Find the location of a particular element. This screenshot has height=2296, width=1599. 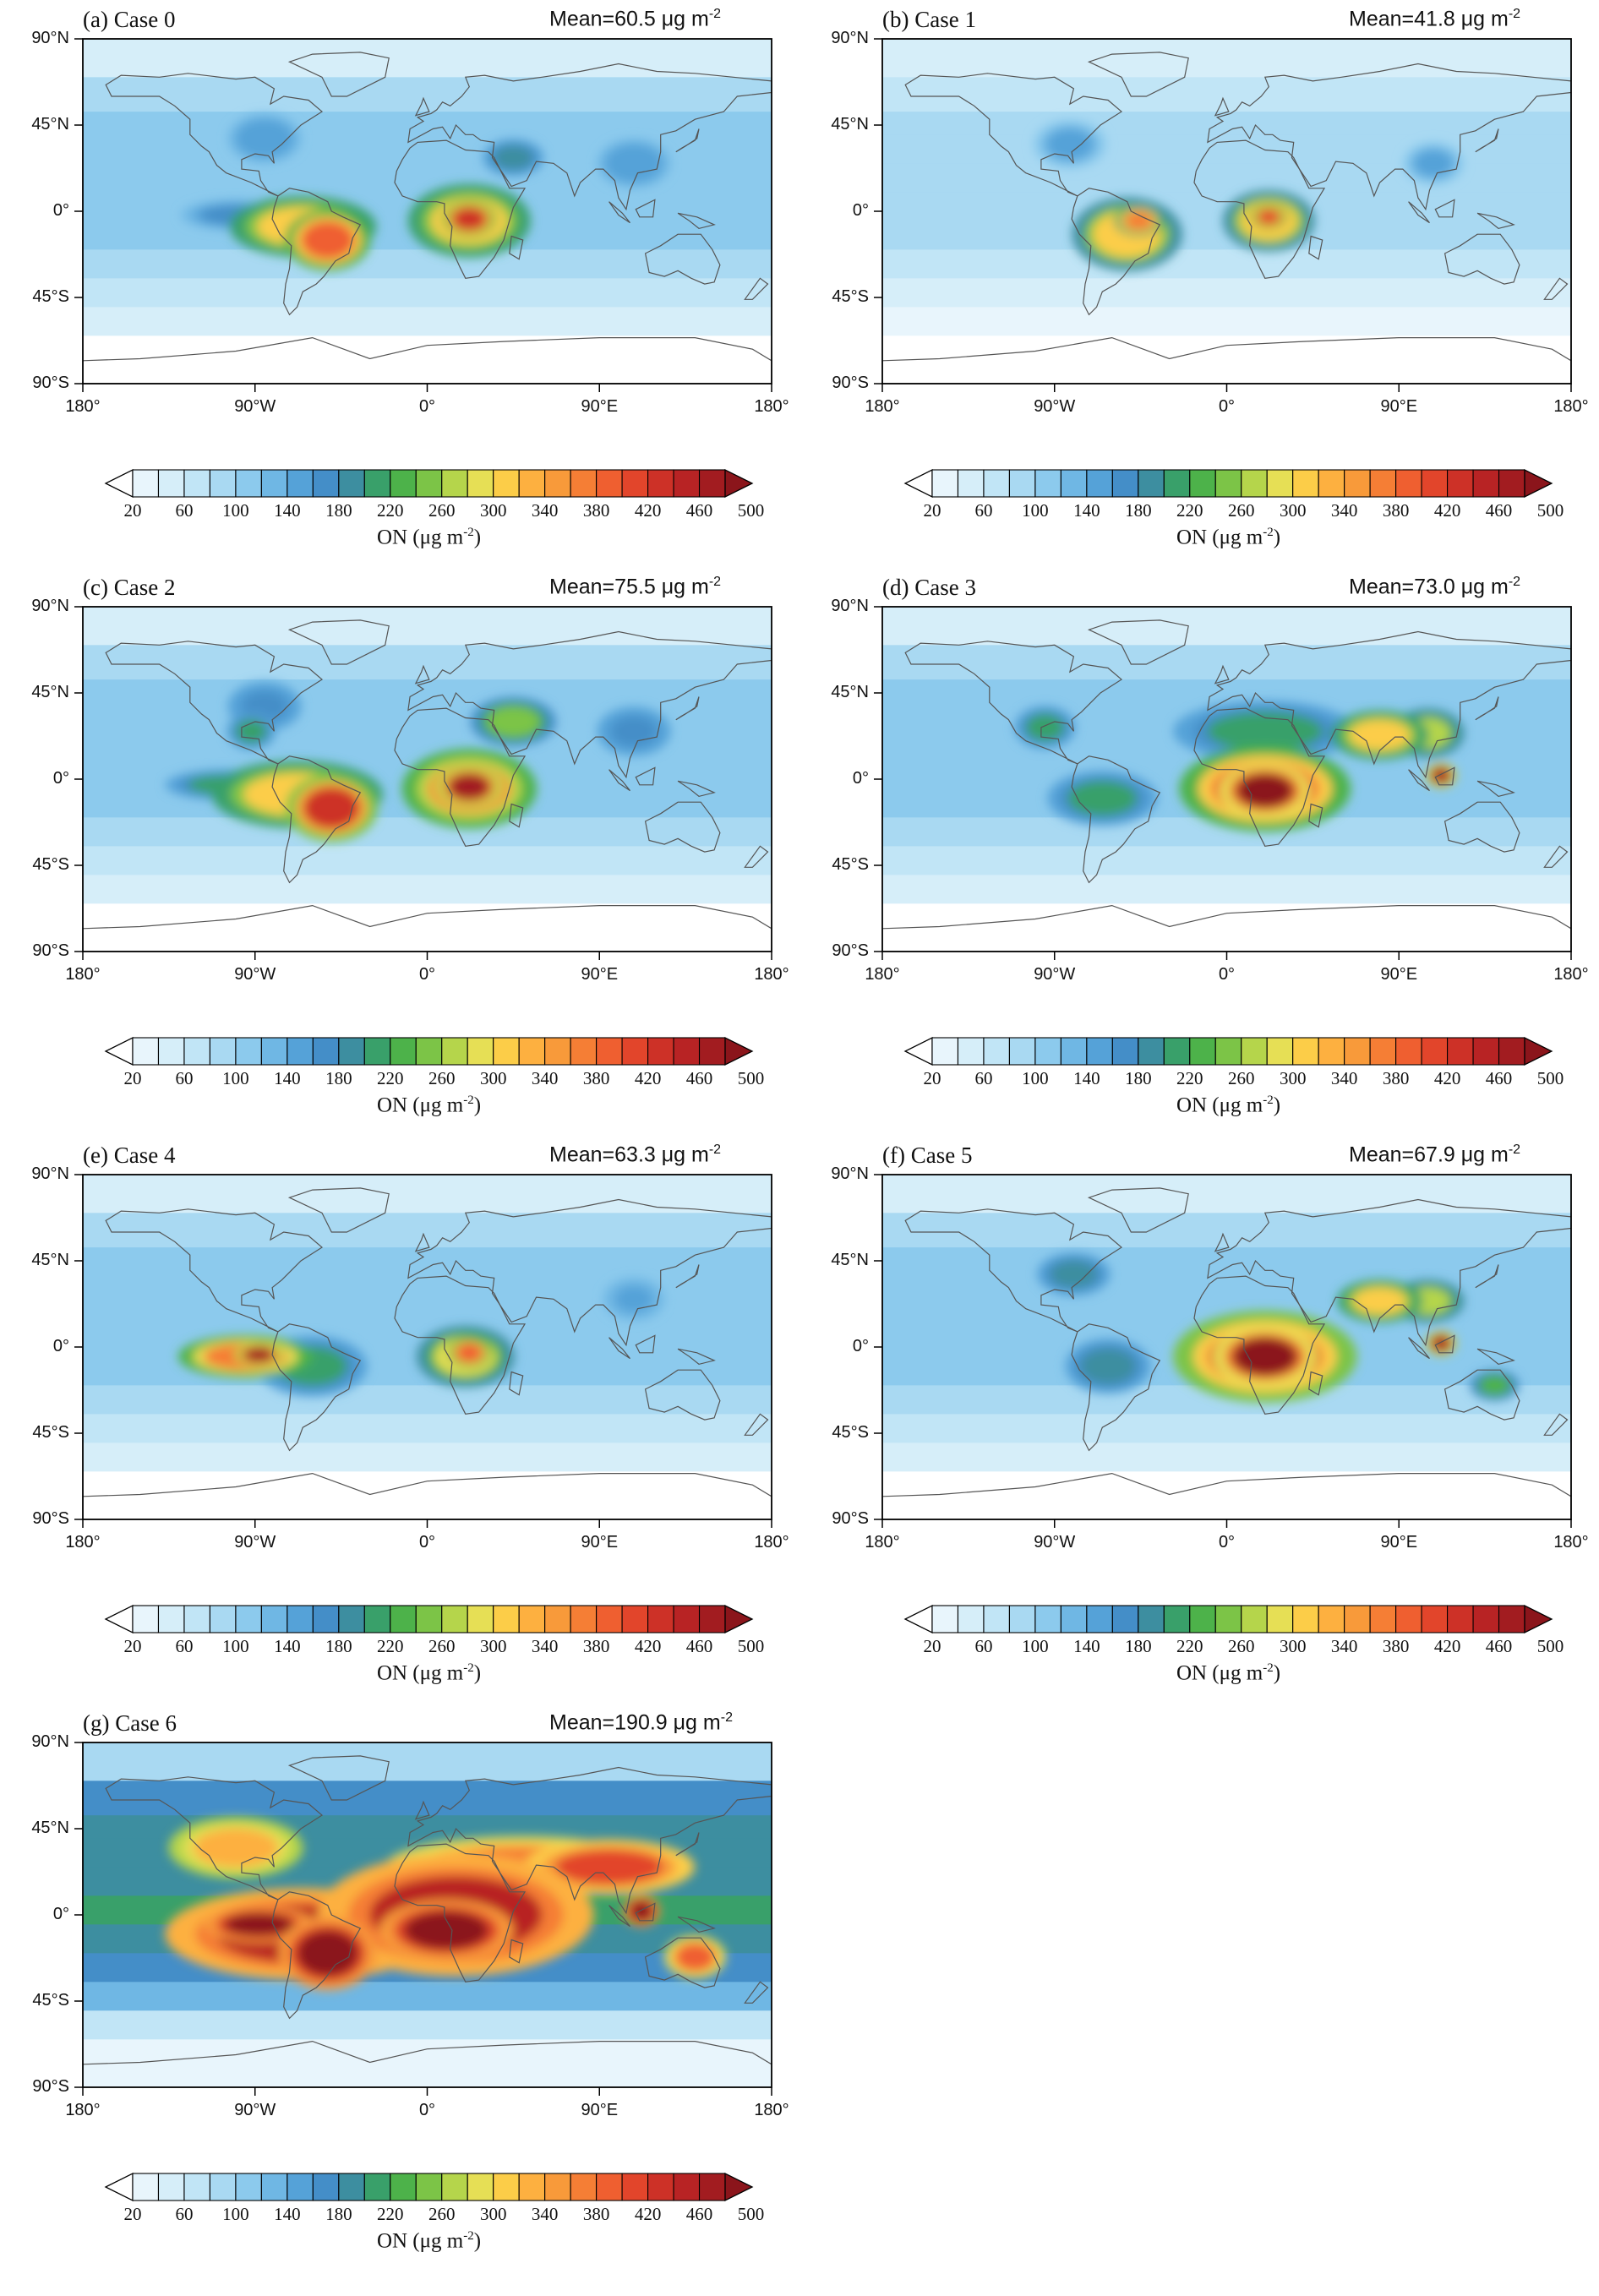

lon-tick-label: 180° is located at coordinates (771, 1542).